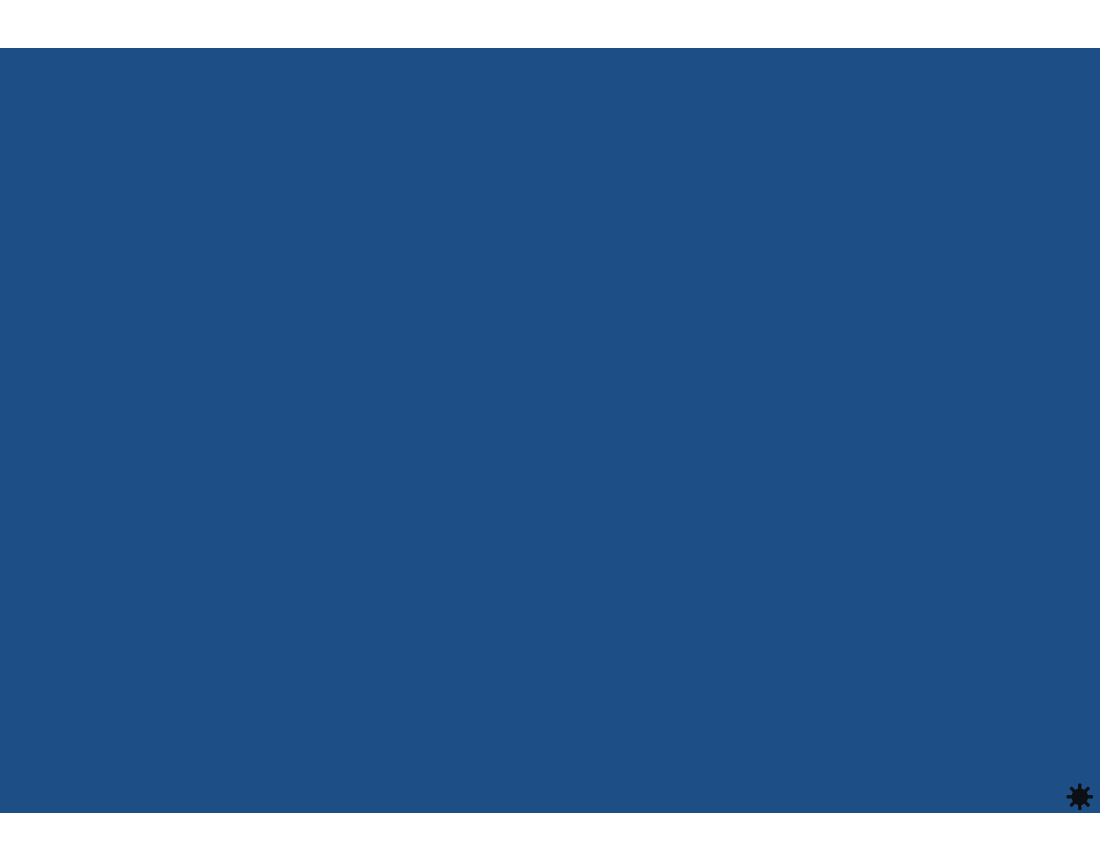  I want to click on colorbar, so click(550, 831).